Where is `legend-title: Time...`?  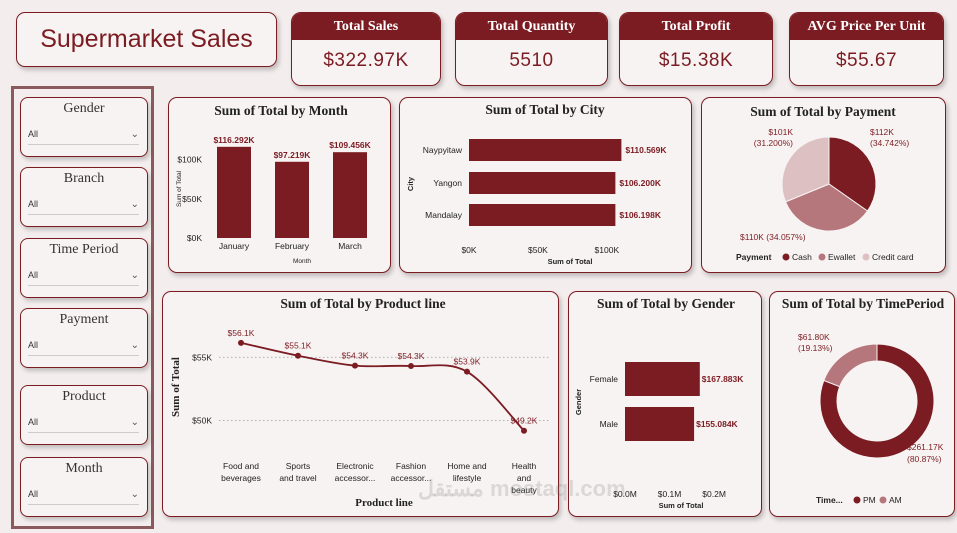
legend-title: Time... is located at coordinates (829, 500).